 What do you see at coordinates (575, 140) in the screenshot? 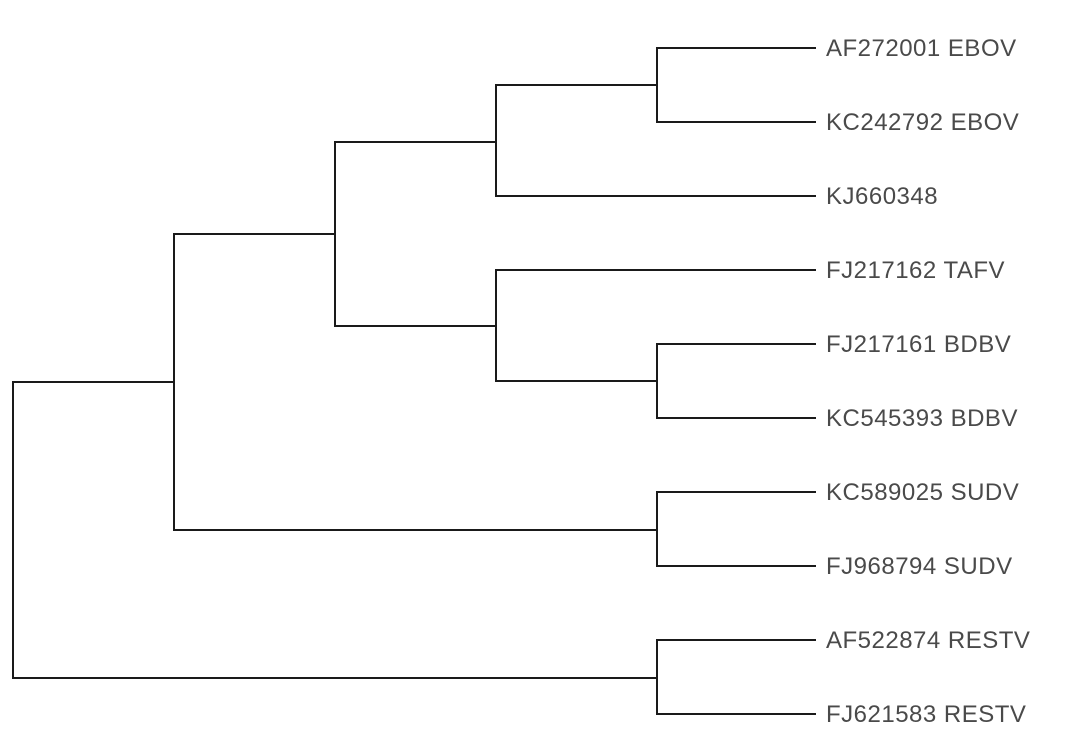
I see `branch-clade-ebov-kj` at bounding box center [575, 140].